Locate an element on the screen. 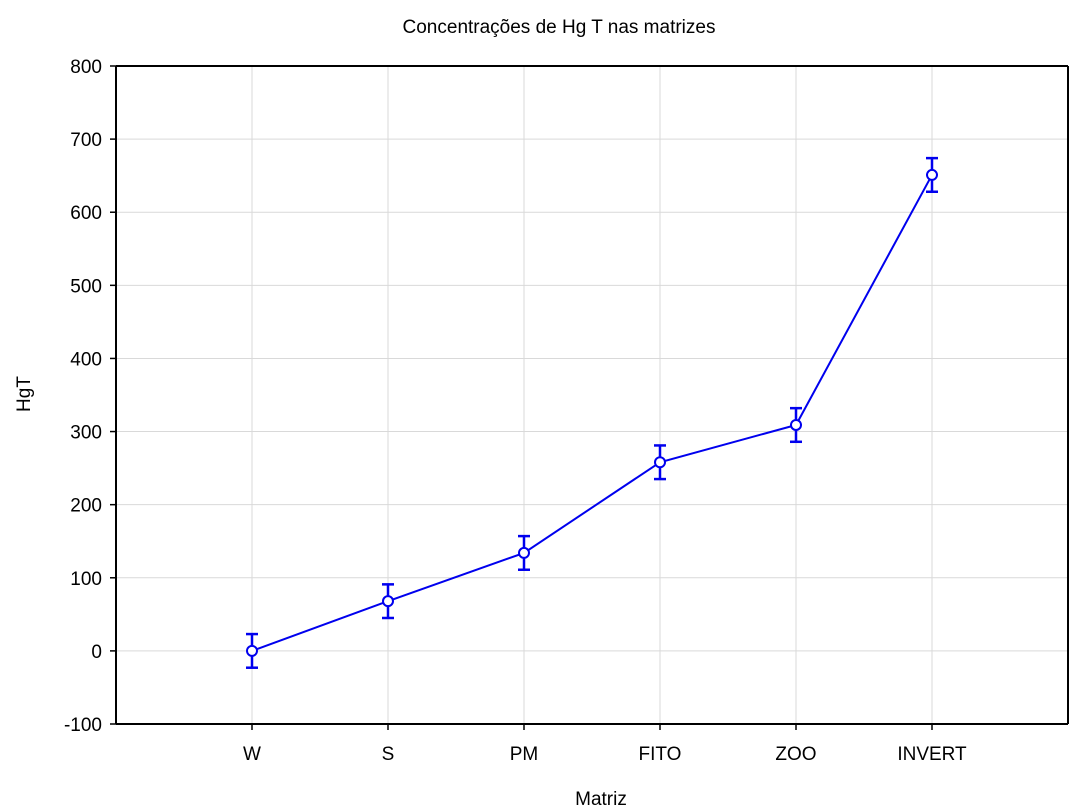  y-tick-label: -100 is located at coordinates (83, 725).